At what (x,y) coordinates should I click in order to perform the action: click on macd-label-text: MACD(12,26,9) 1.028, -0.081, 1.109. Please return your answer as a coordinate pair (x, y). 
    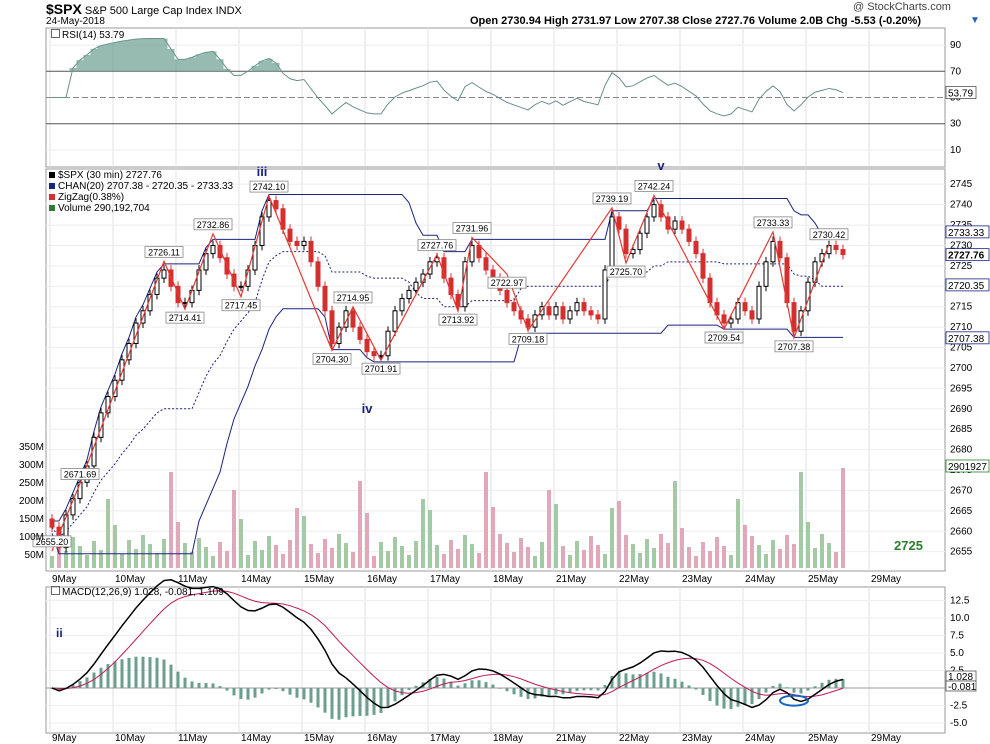
    Looking at the image, I should click on (143, 592).